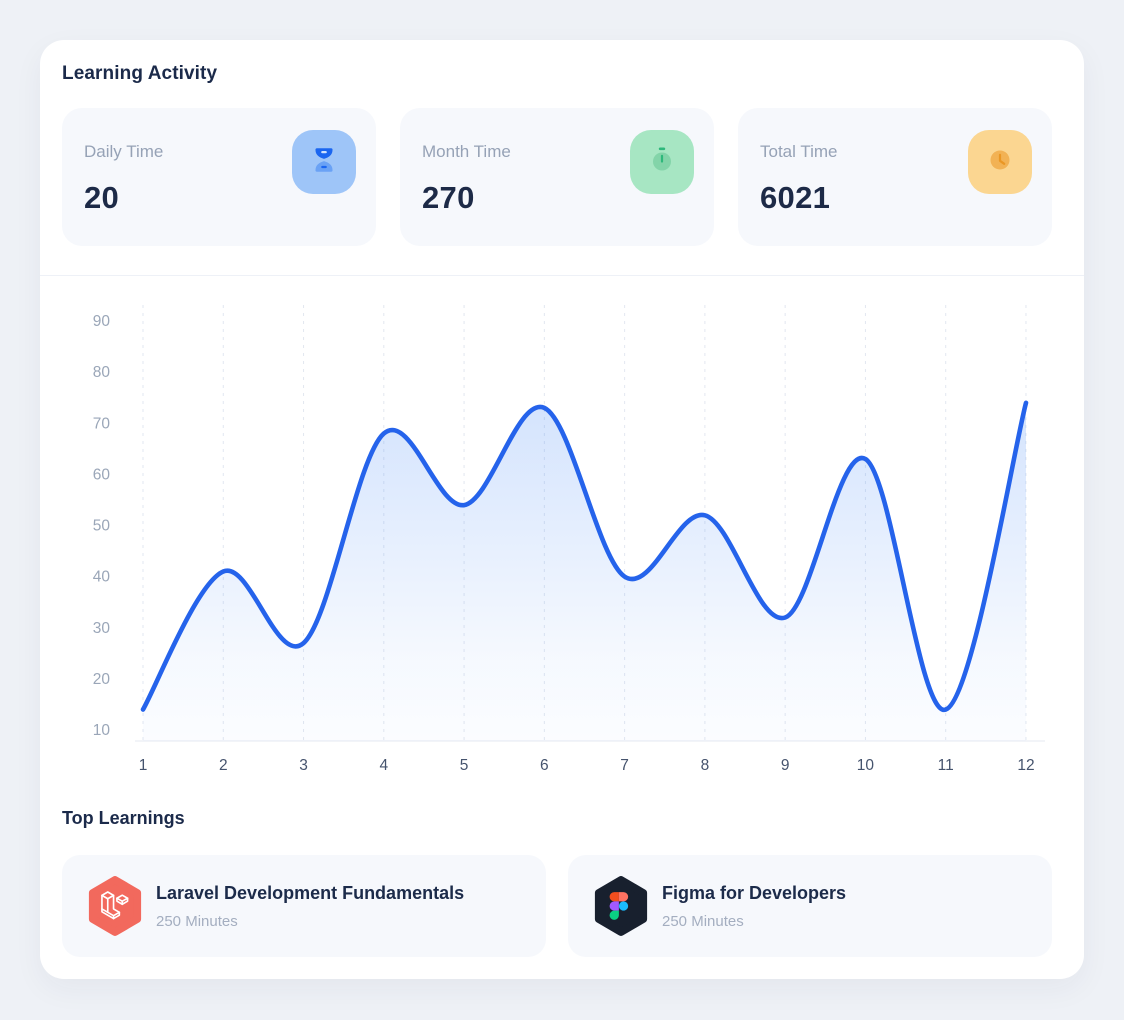  Describe the element at coordinates (895, 177) in the screenshot. I see `stat-card-total-time: Total Time 6021` at that location.